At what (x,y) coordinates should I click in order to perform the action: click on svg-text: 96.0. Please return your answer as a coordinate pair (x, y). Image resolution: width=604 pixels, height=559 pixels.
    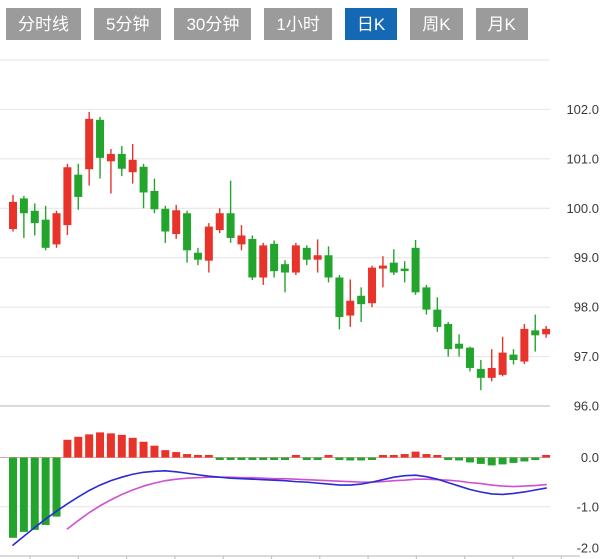
    Looking at the image, I should click on (586, 406).